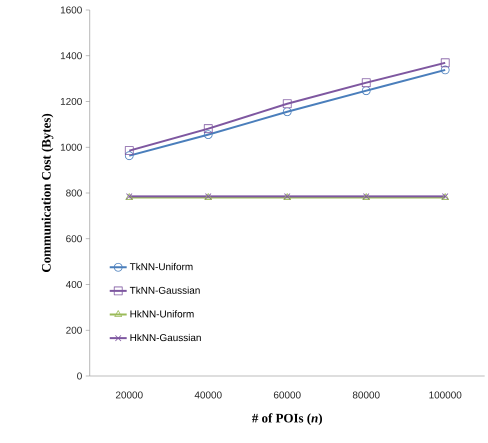 The width and height of the screenshot is (488, 443). I want to click on y-tick-label: 1000, so click(71, 147).